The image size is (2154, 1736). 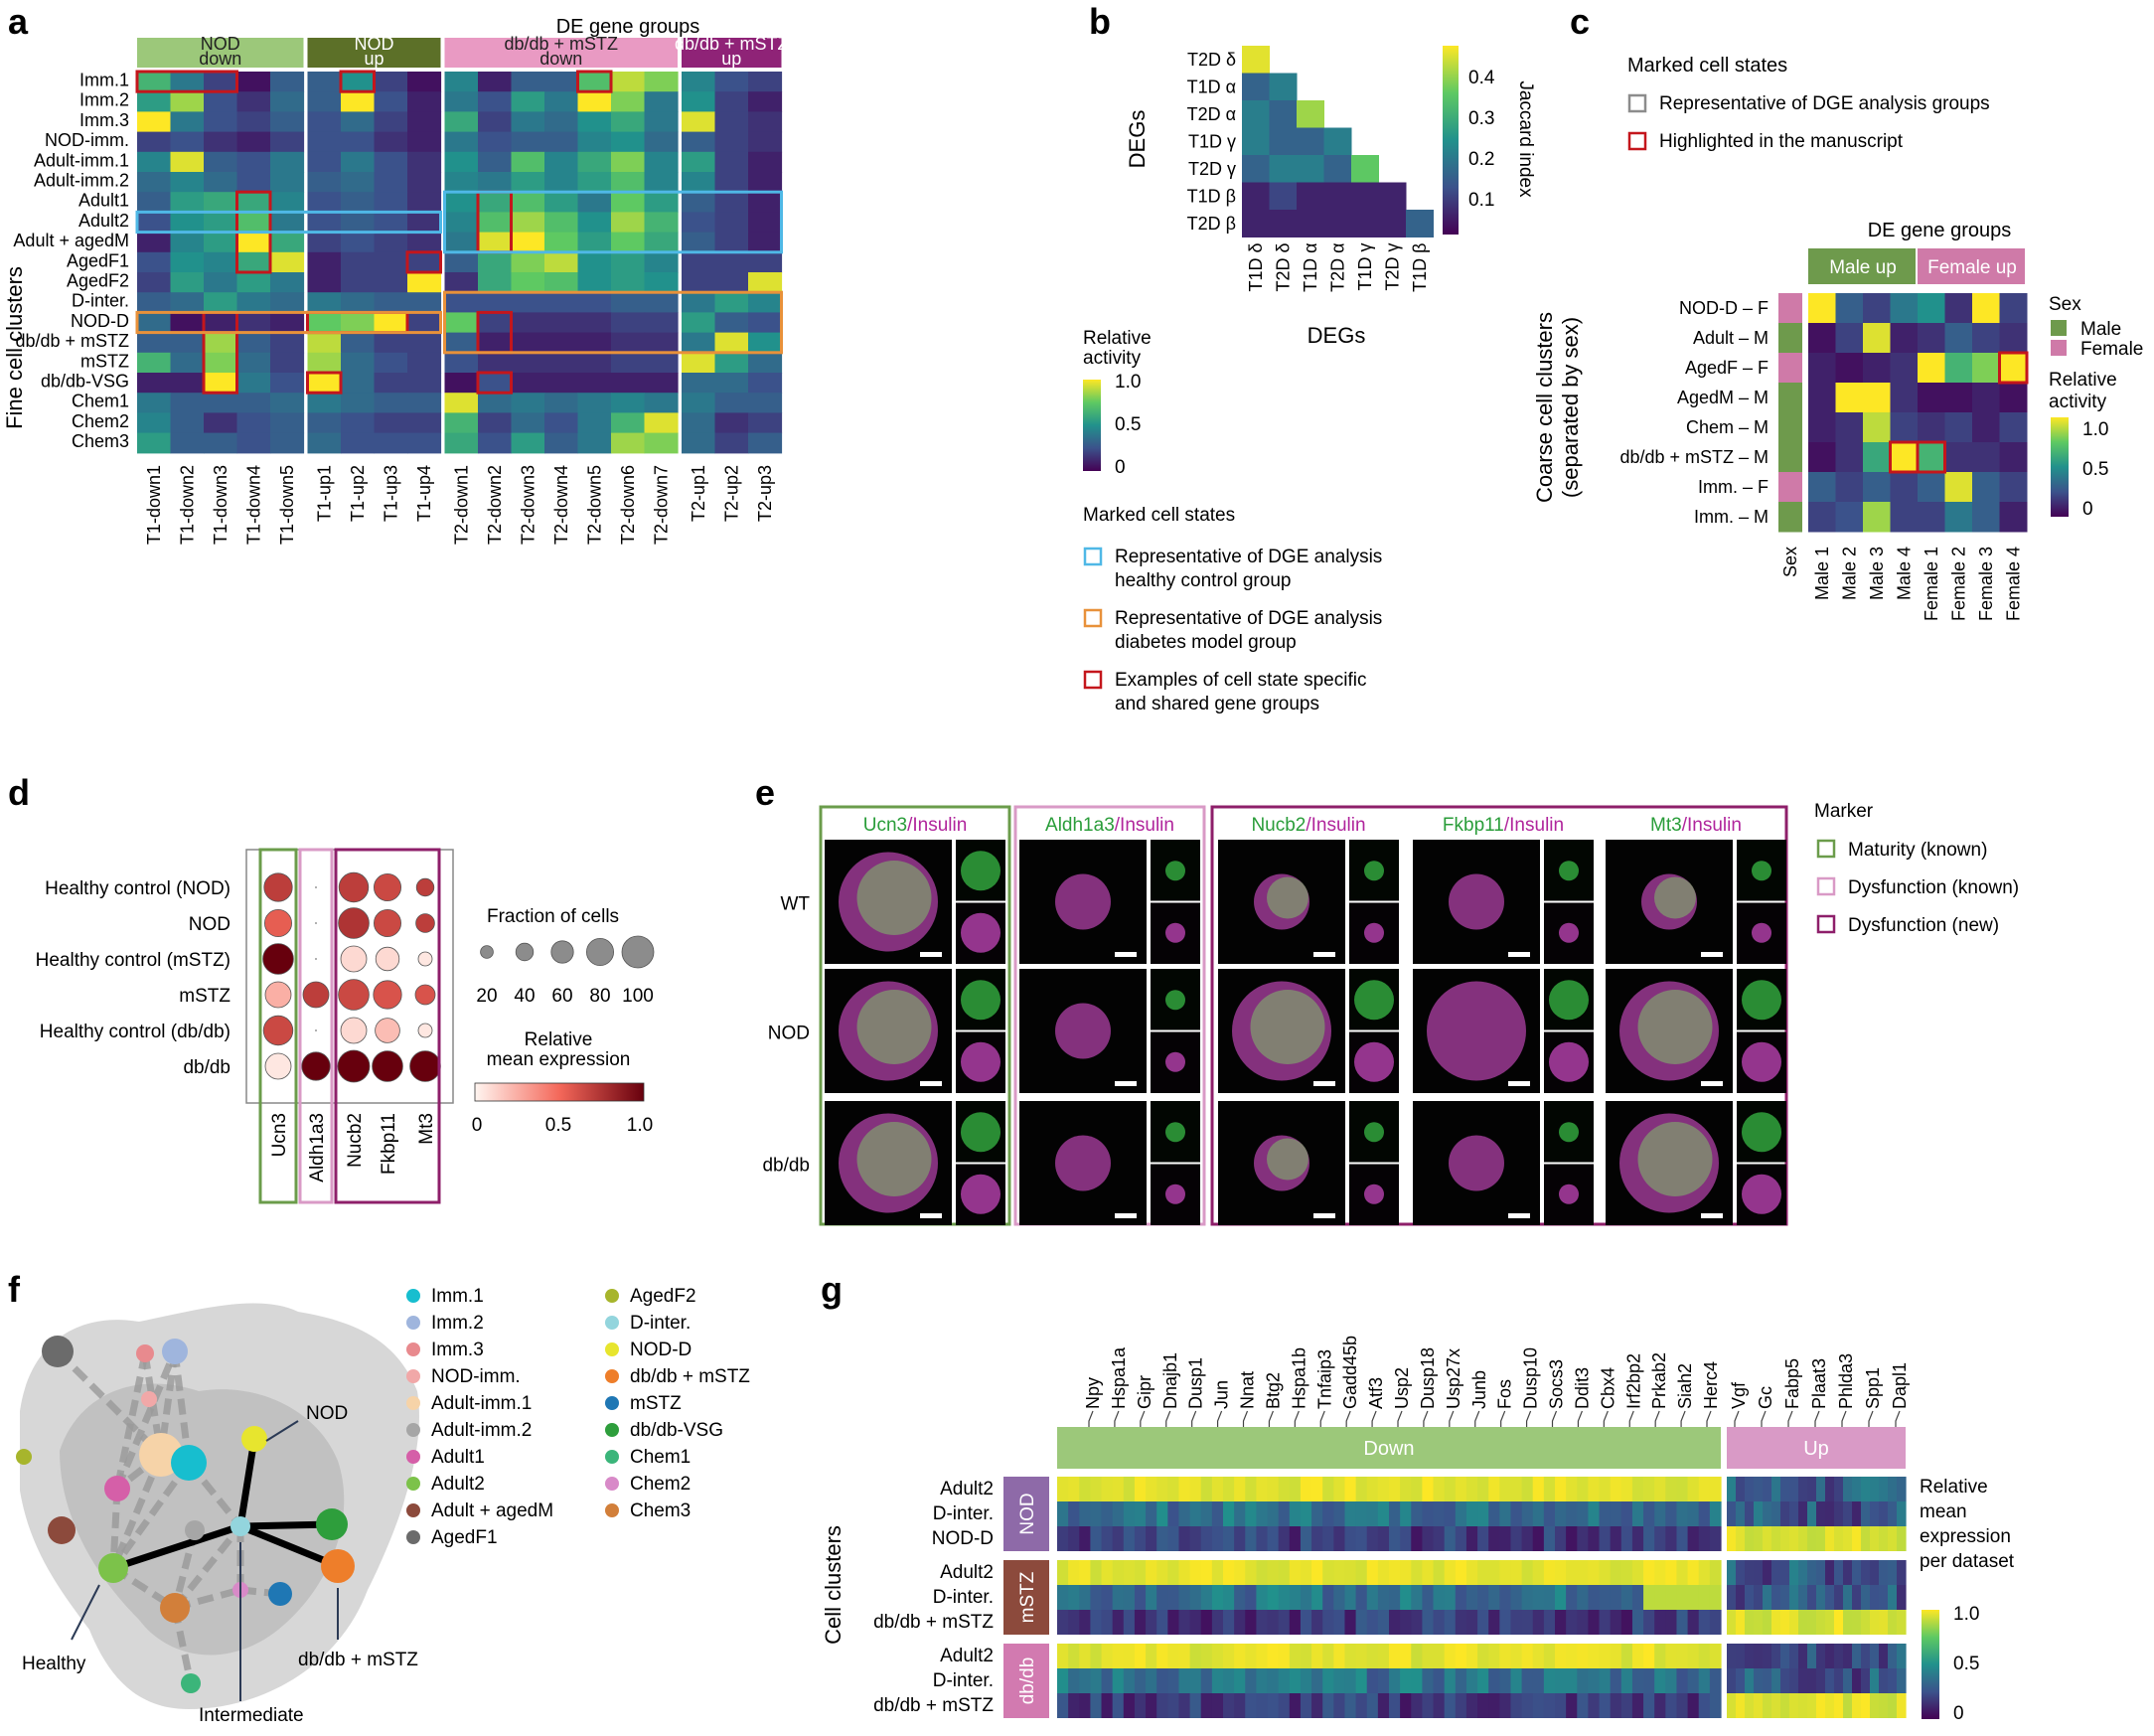 What do you see at coordinates (354, 887) in the screenshot?
I see `dot` at bounding box center [354, 887].